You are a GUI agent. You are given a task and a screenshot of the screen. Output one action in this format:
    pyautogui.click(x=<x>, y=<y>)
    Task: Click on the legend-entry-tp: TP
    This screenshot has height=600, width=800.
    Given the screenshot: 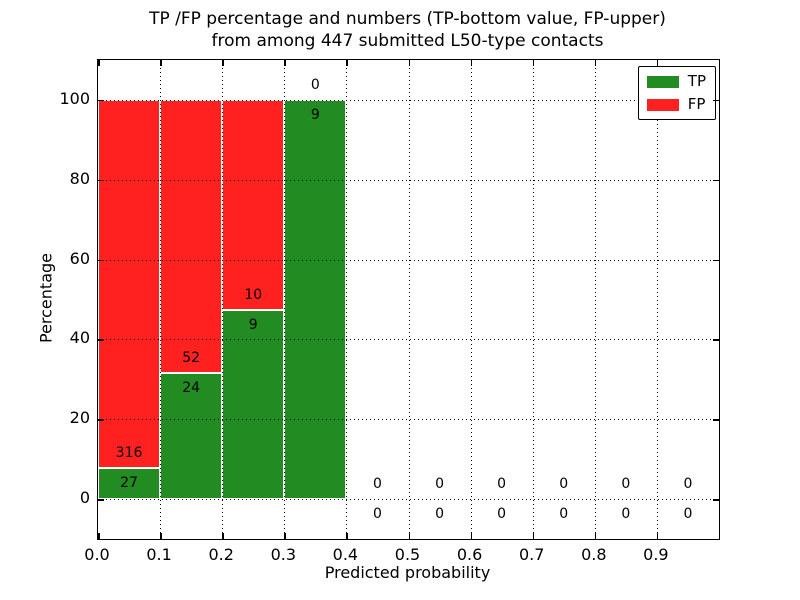 What is the action you would take?
    pyautogui.click(x=676, y=81)
    